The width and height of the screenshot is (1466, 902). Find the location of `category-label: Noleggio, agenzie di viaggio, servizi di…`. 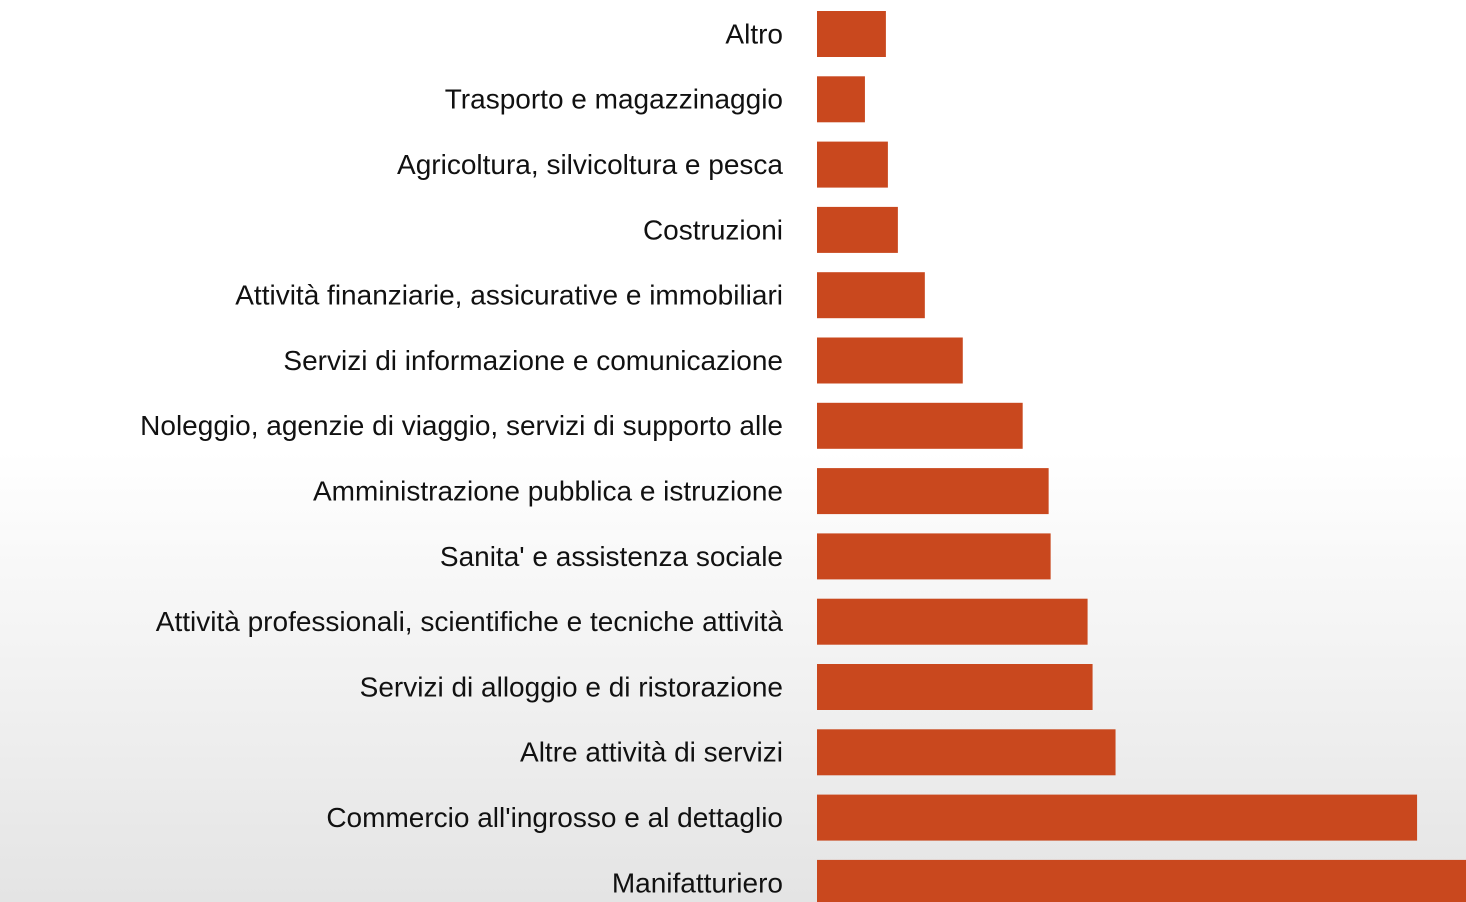

category-label: Noleggio, agenzie di viaggio, servizi di… is located at coordinates (461, 425).